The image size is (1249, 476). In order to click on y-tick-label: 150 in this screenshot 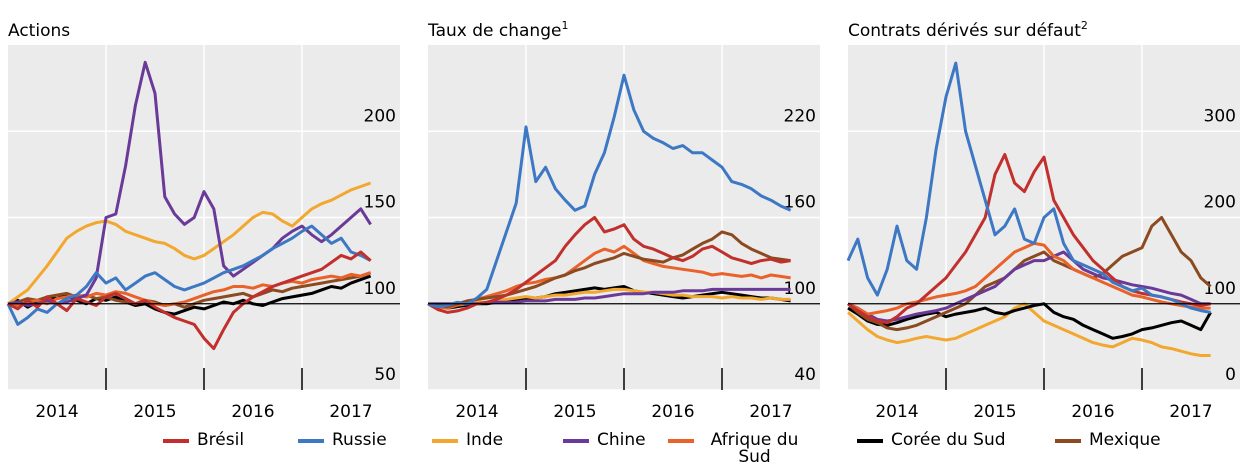, I will do `click(380, 203)`.